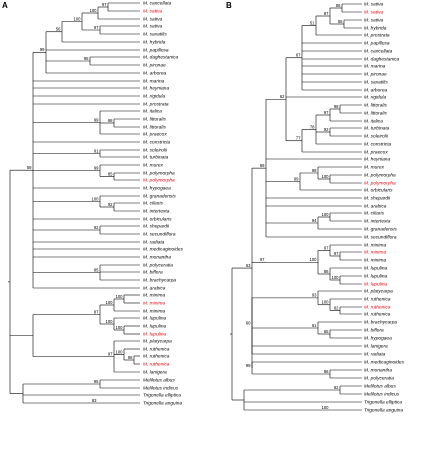  I want to click on taxon-label: M. soleirolii, so click(376, 137).